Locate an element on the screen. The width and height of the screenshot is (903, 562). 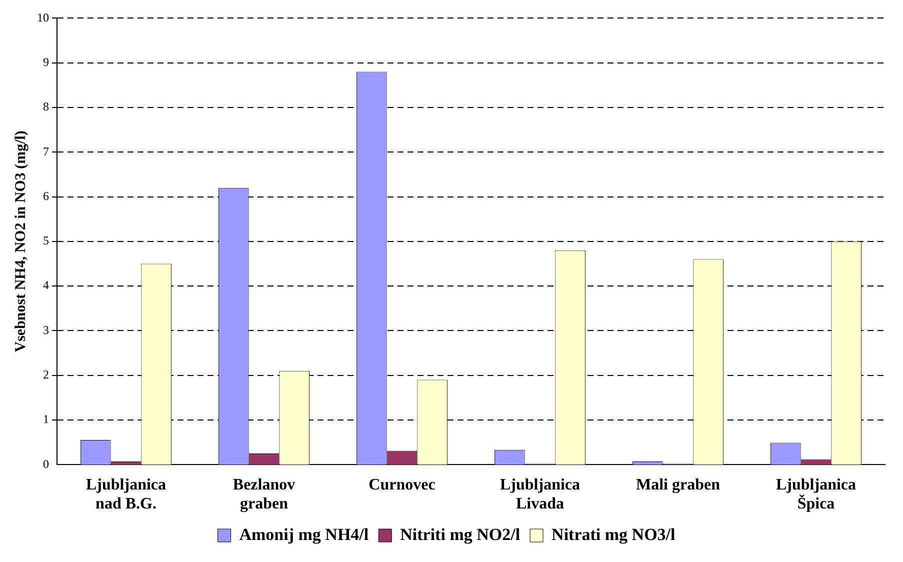
x-tick-label: Bezlanov graben is located at coordinates (264, 494).